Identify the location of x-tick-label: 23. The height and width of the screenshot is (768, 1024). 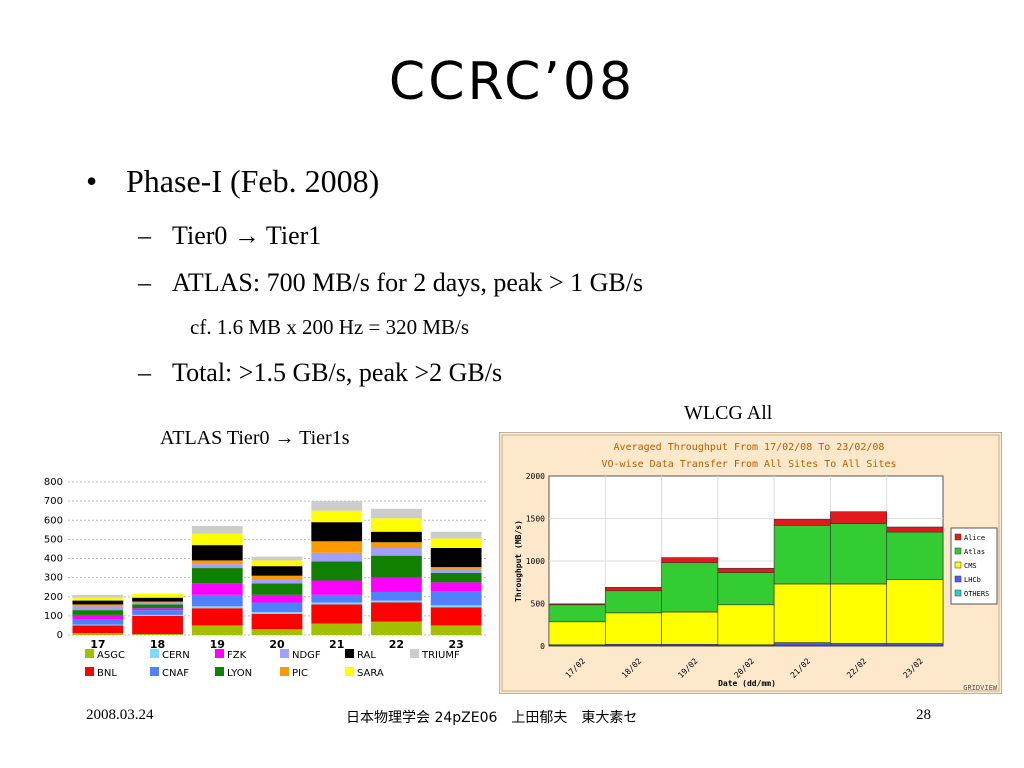
(455, 644).